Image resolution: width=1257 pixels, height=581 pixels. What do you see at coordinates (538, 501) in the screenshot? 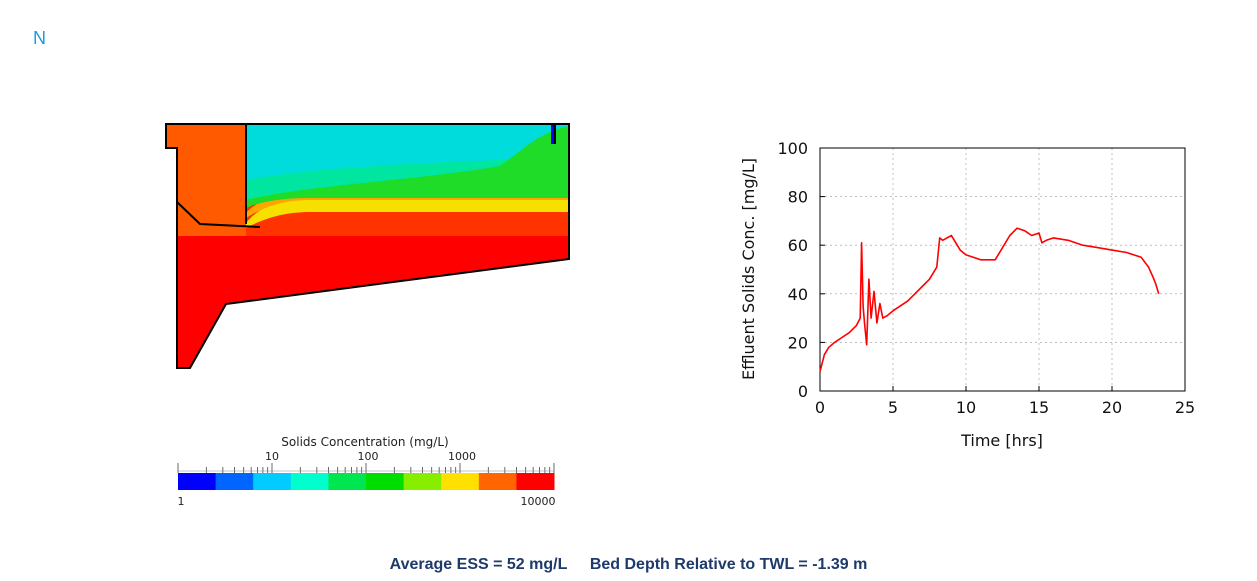
I see `legend-tick-label-10000: 10000` at bounding box center [538, 501].